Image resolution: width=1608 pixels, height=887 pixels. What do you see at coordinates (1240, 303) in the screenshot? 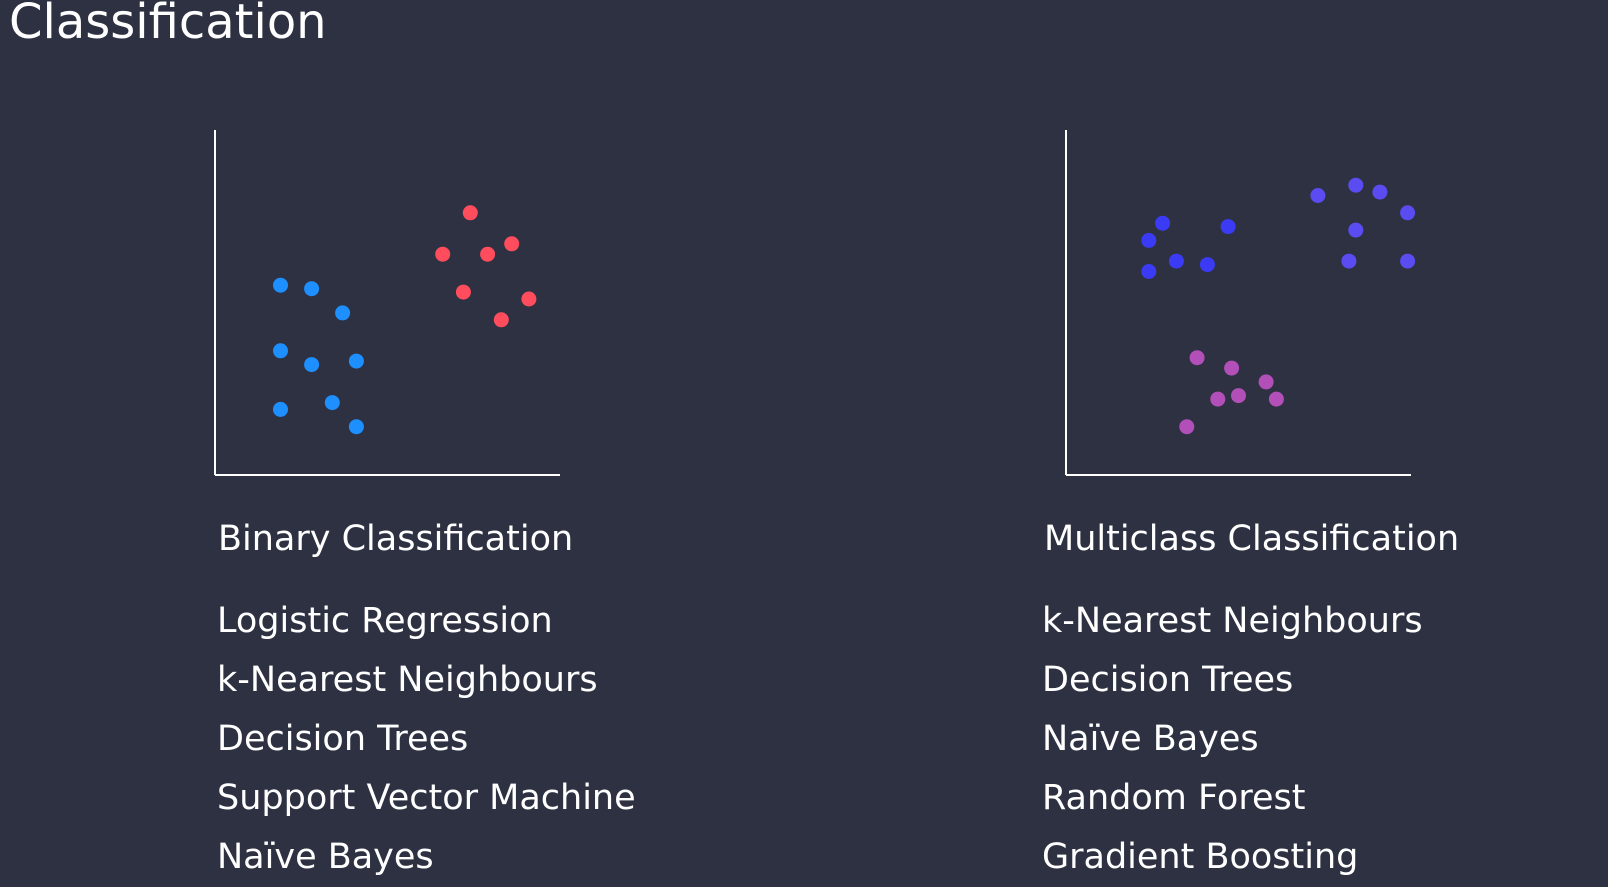
I see `multiclass-scatter-plot` at bounding box center [1240, 303].